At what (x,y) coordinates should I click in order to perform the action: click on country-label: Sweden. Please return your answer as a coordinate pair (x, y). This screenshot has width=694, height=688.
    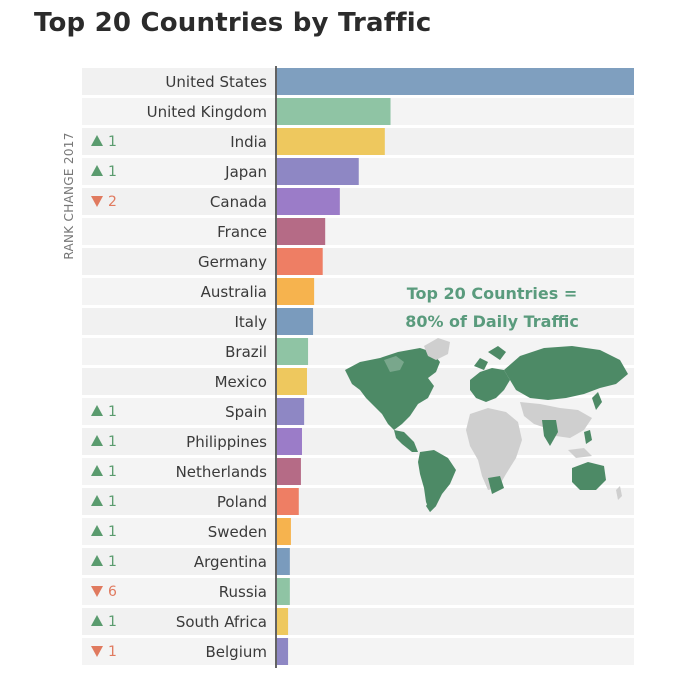
    Looking at the image, I should click on (237, 532).